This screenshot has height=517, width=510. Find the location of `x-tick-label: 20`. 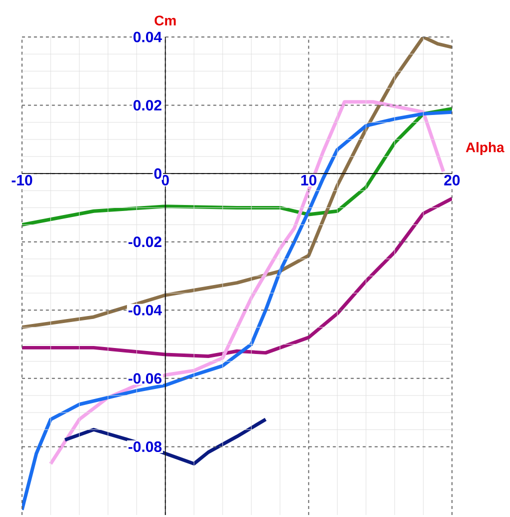

x-tick-label: 20 is located at coordinates (452, 180).